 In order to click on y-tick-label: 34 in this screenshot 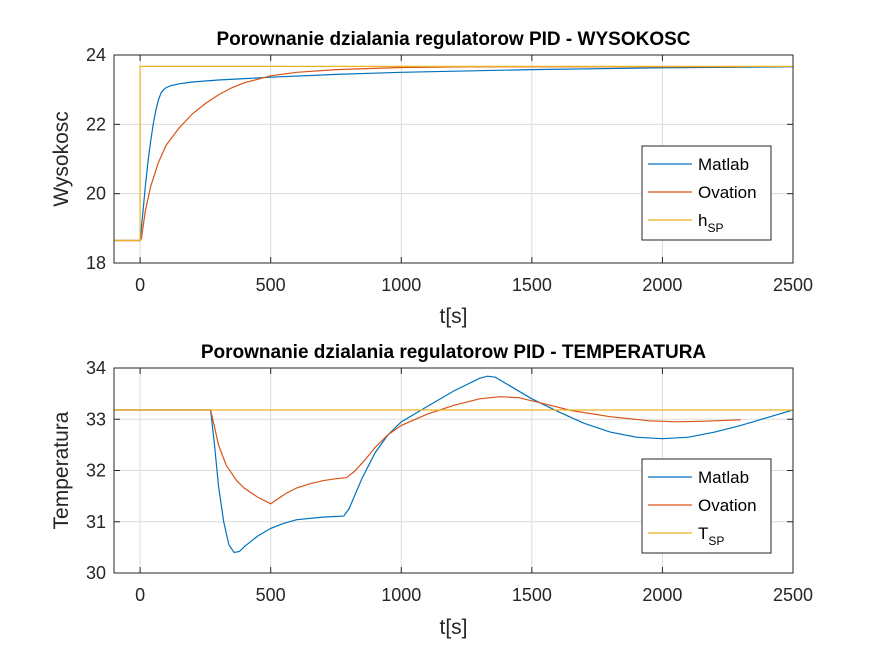, I will do `click(96, 368)`.